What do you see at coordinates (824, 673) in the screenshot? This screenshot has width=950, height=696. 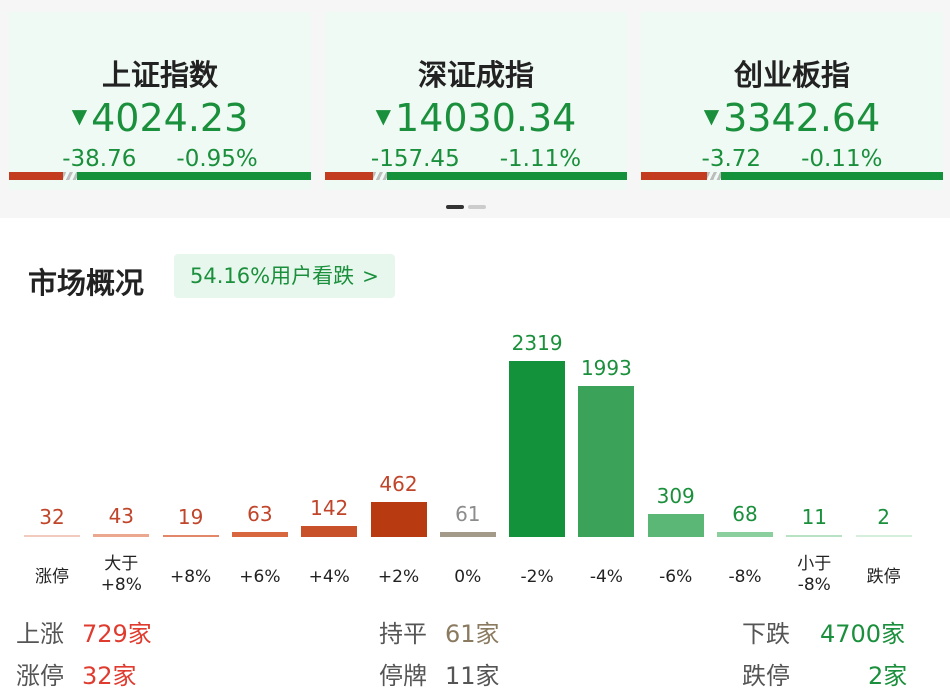 I see `stat-limit-down: 跌停 2家` at bounding box center [824, 673].